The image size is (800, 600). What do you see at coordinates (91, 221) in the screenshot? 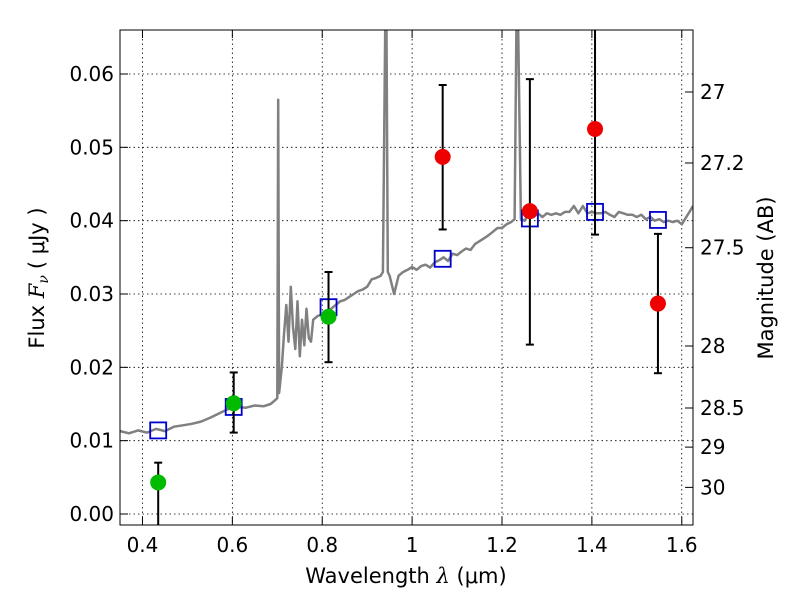
I see `y-tick-label: 0.04` at bounding box center [91, 221].